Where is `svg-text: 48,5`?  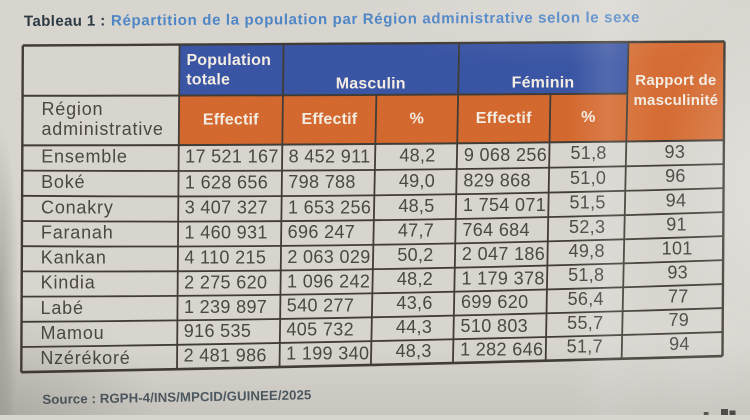 svg-text: 48,5 is located at coordinates (416, 206).